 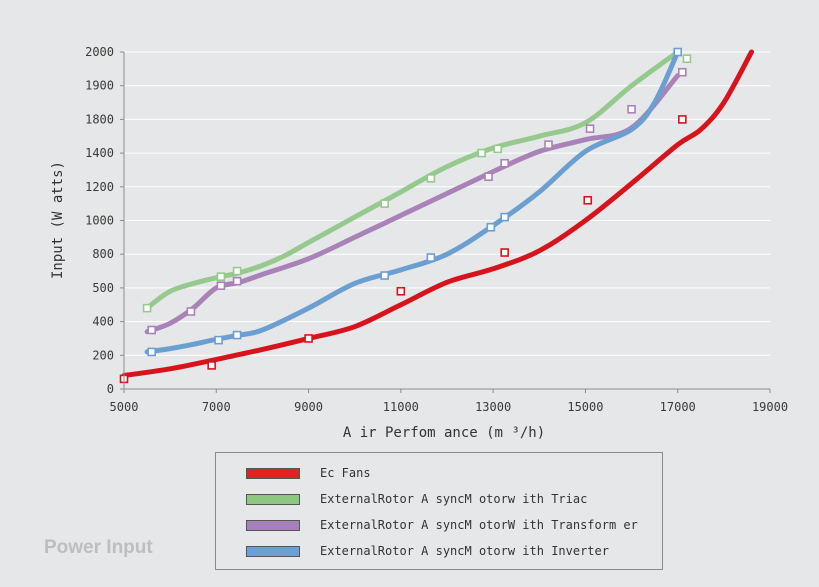 What do you see at coordinates (454, 499) in the screenshot?
I see `legend-label: ExternalRotor A syncM otorw ith Triac` at bounding box center [454, 499].